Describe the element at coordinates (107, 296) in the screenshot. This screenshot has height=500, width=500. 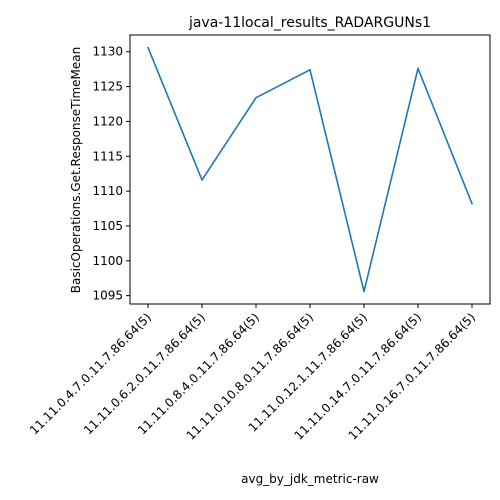
I see `y-tick-label: 1095` at that location.